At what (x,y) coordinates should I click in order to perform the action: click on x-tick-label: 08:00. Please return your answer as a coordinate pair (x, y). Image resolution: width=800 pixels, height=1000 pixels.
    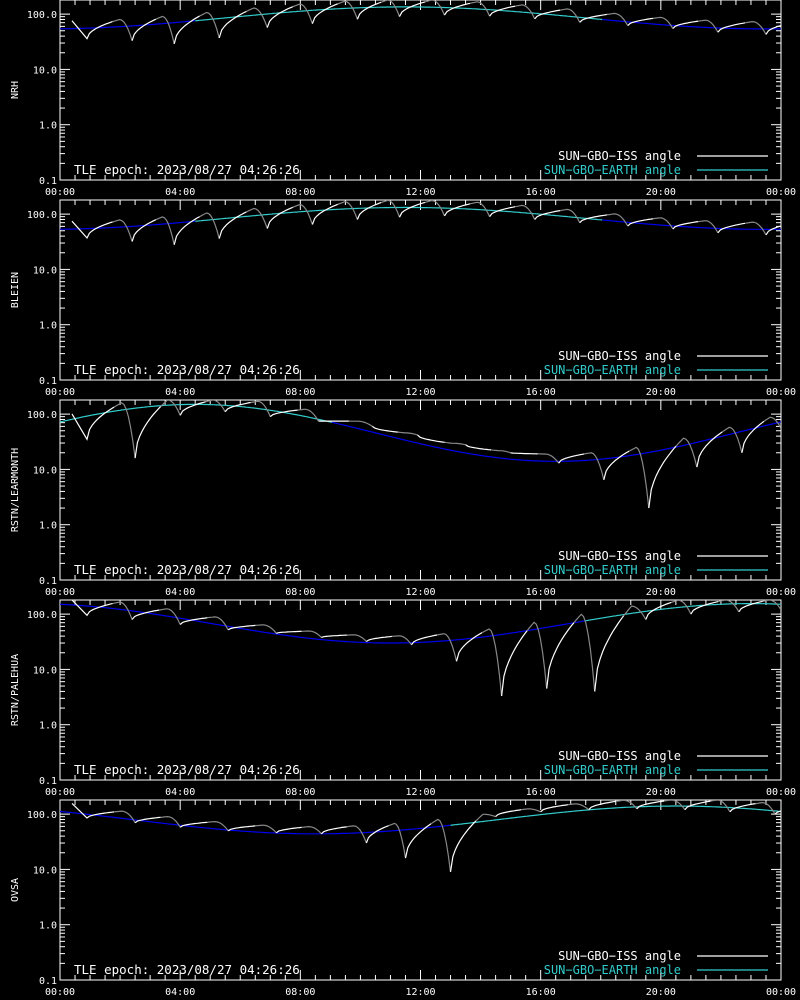
    Looking at the image, I should click on (300, 992).